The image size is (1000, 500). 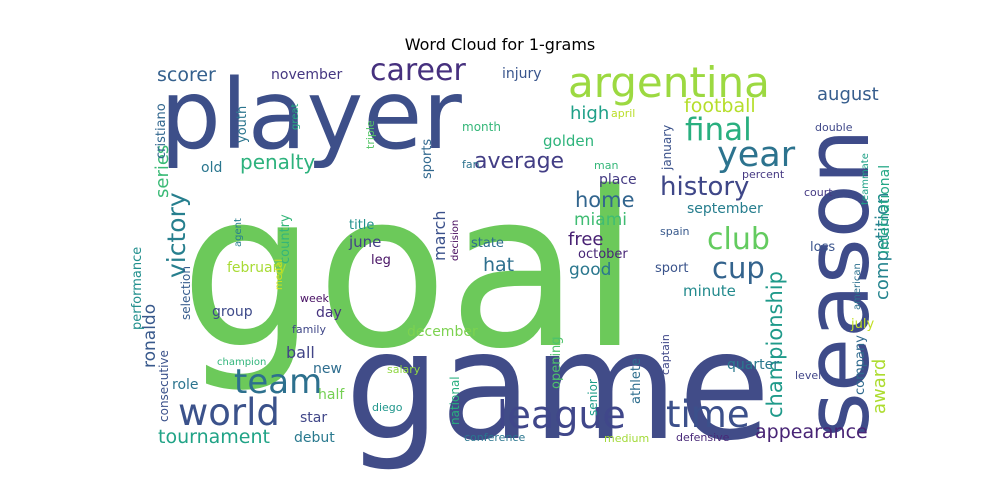 What do you see at coordinates (519, 161) in the screenshot?
I see `word-average: average` at bounding box center [519, 161].